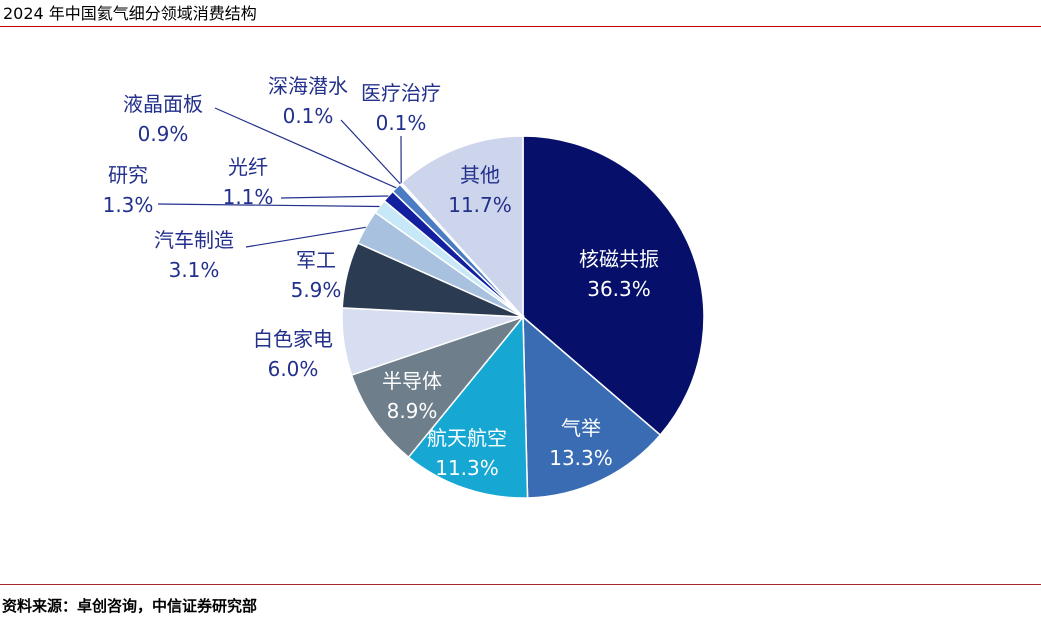  What do you see at coordinates (334, 197) in the screenshot?
I see `leader-line-光纤` at bounding box center [334, 197].